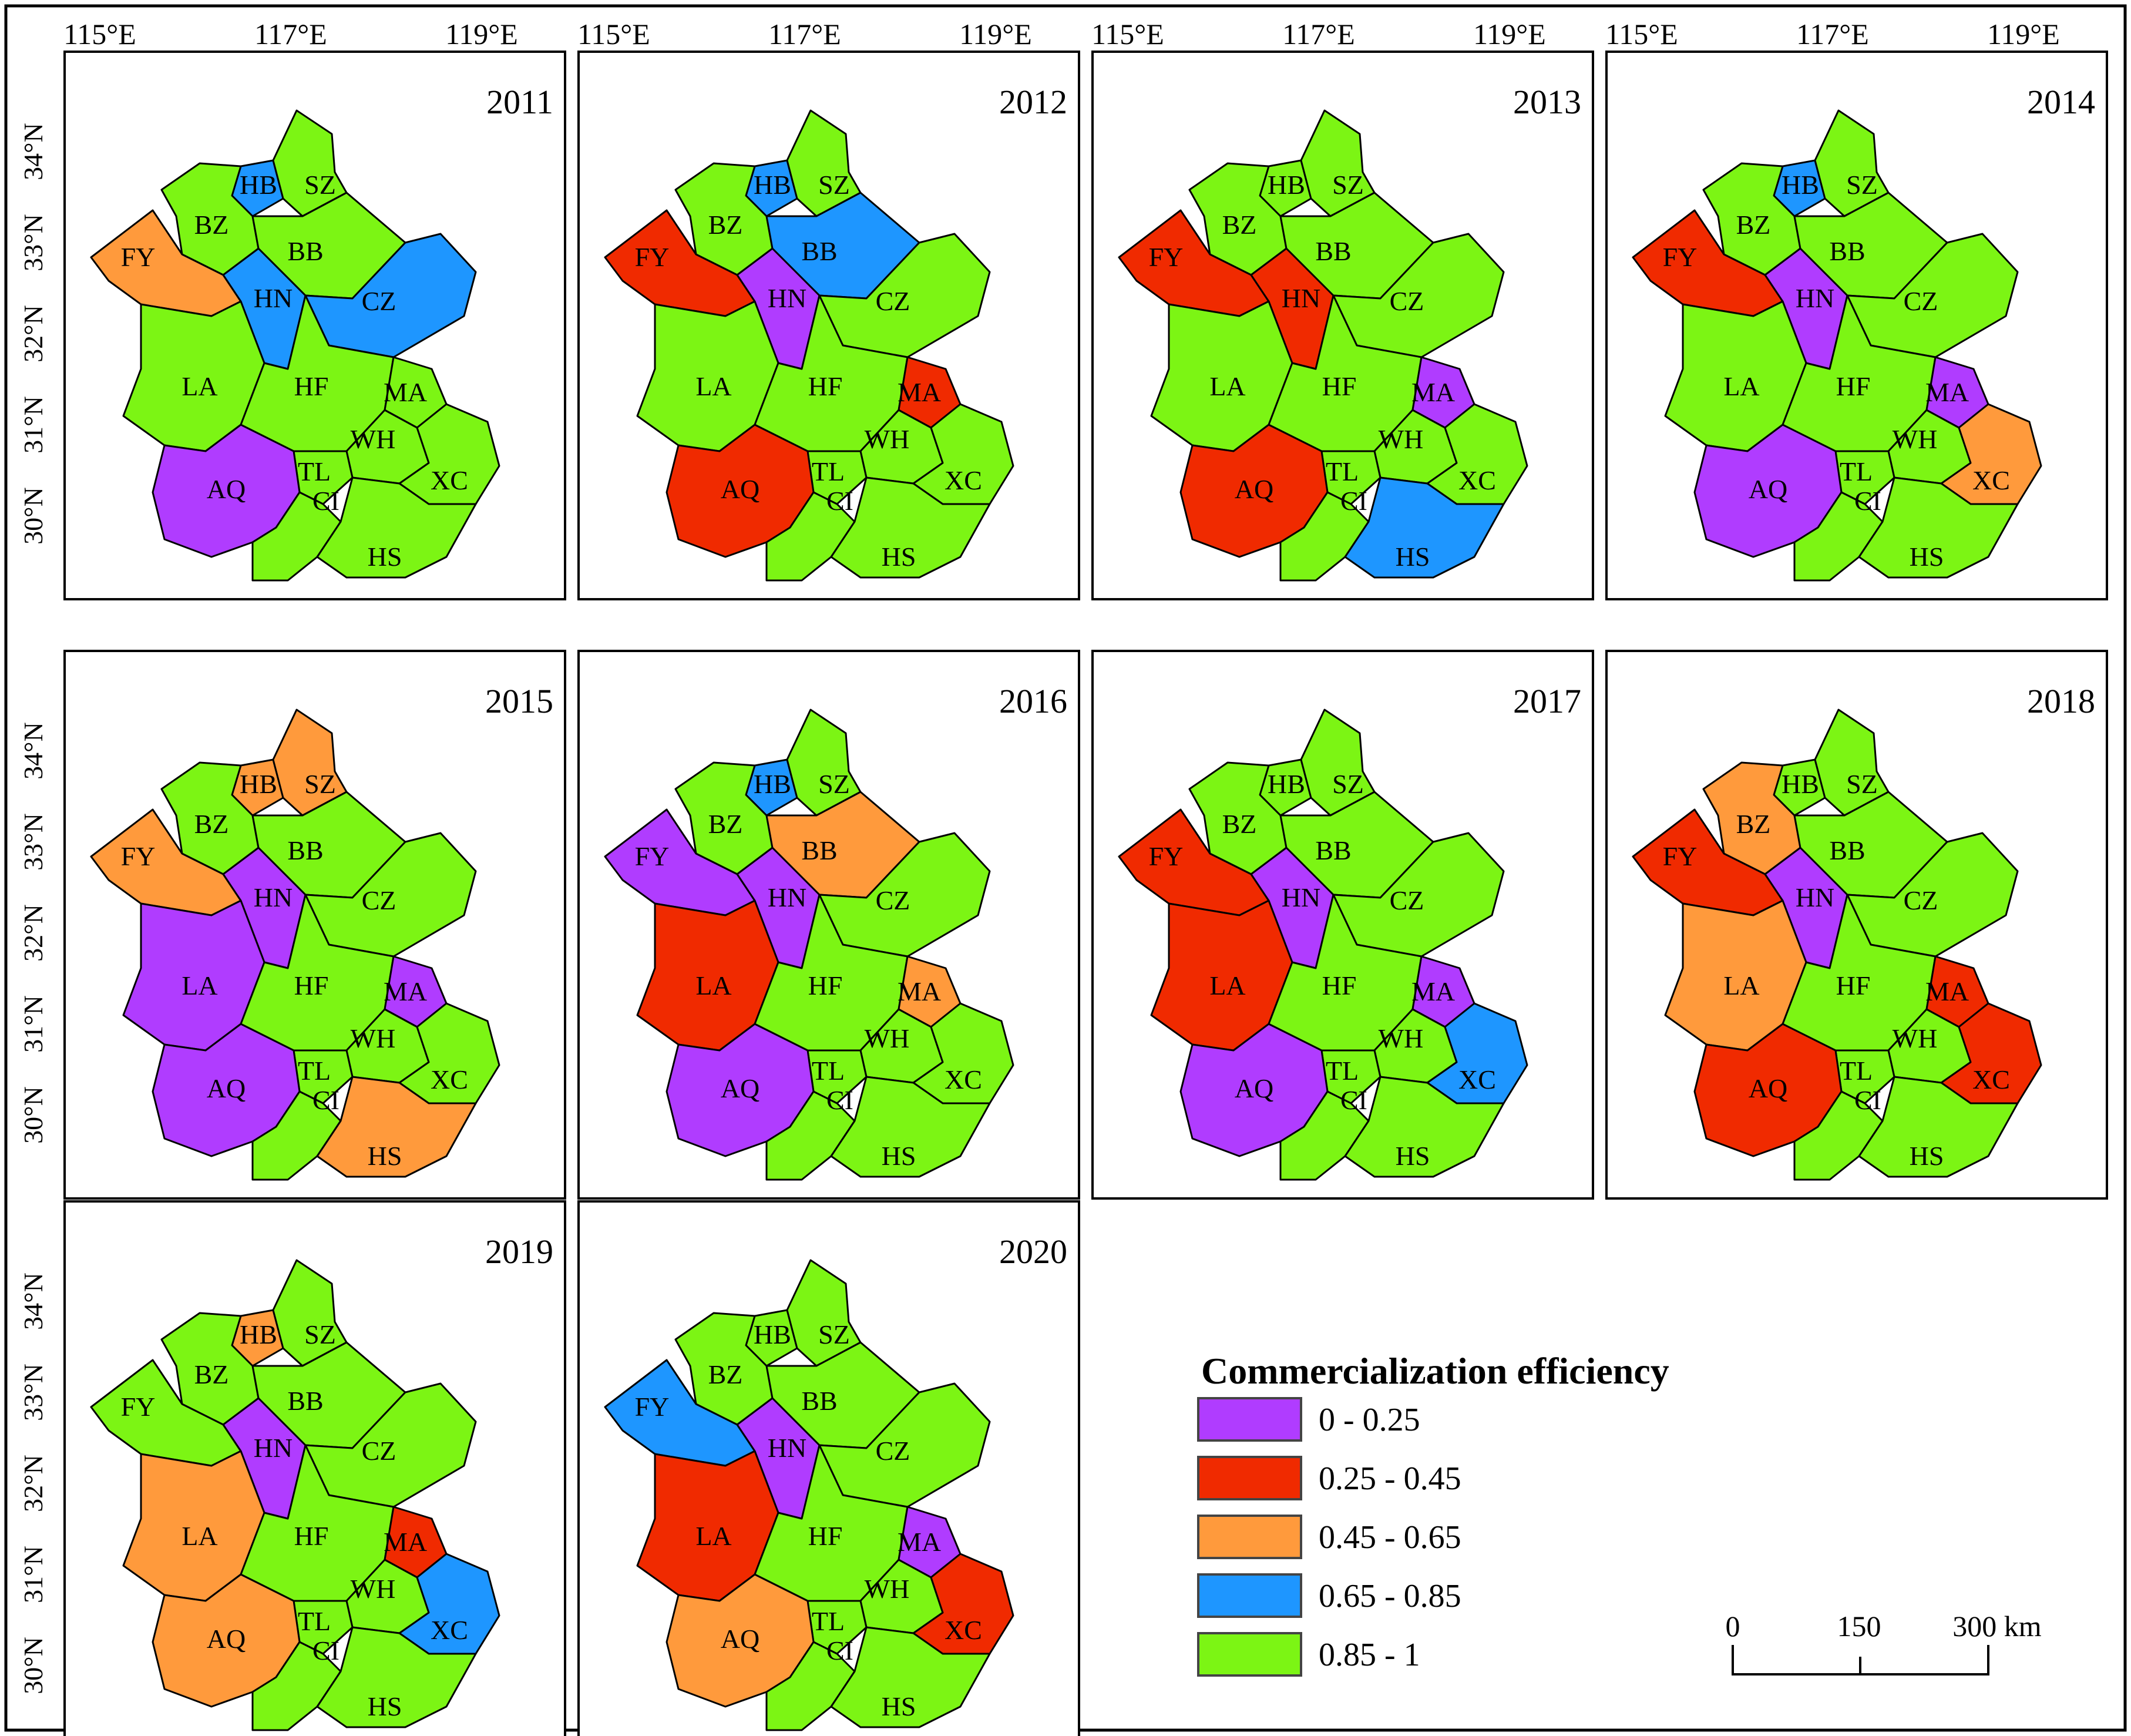  What do you see at coordinates (1884, 1642) in the screenshot?
I see `scale-bar: 0 150 300 km` at bounding box center [1884, 1642].